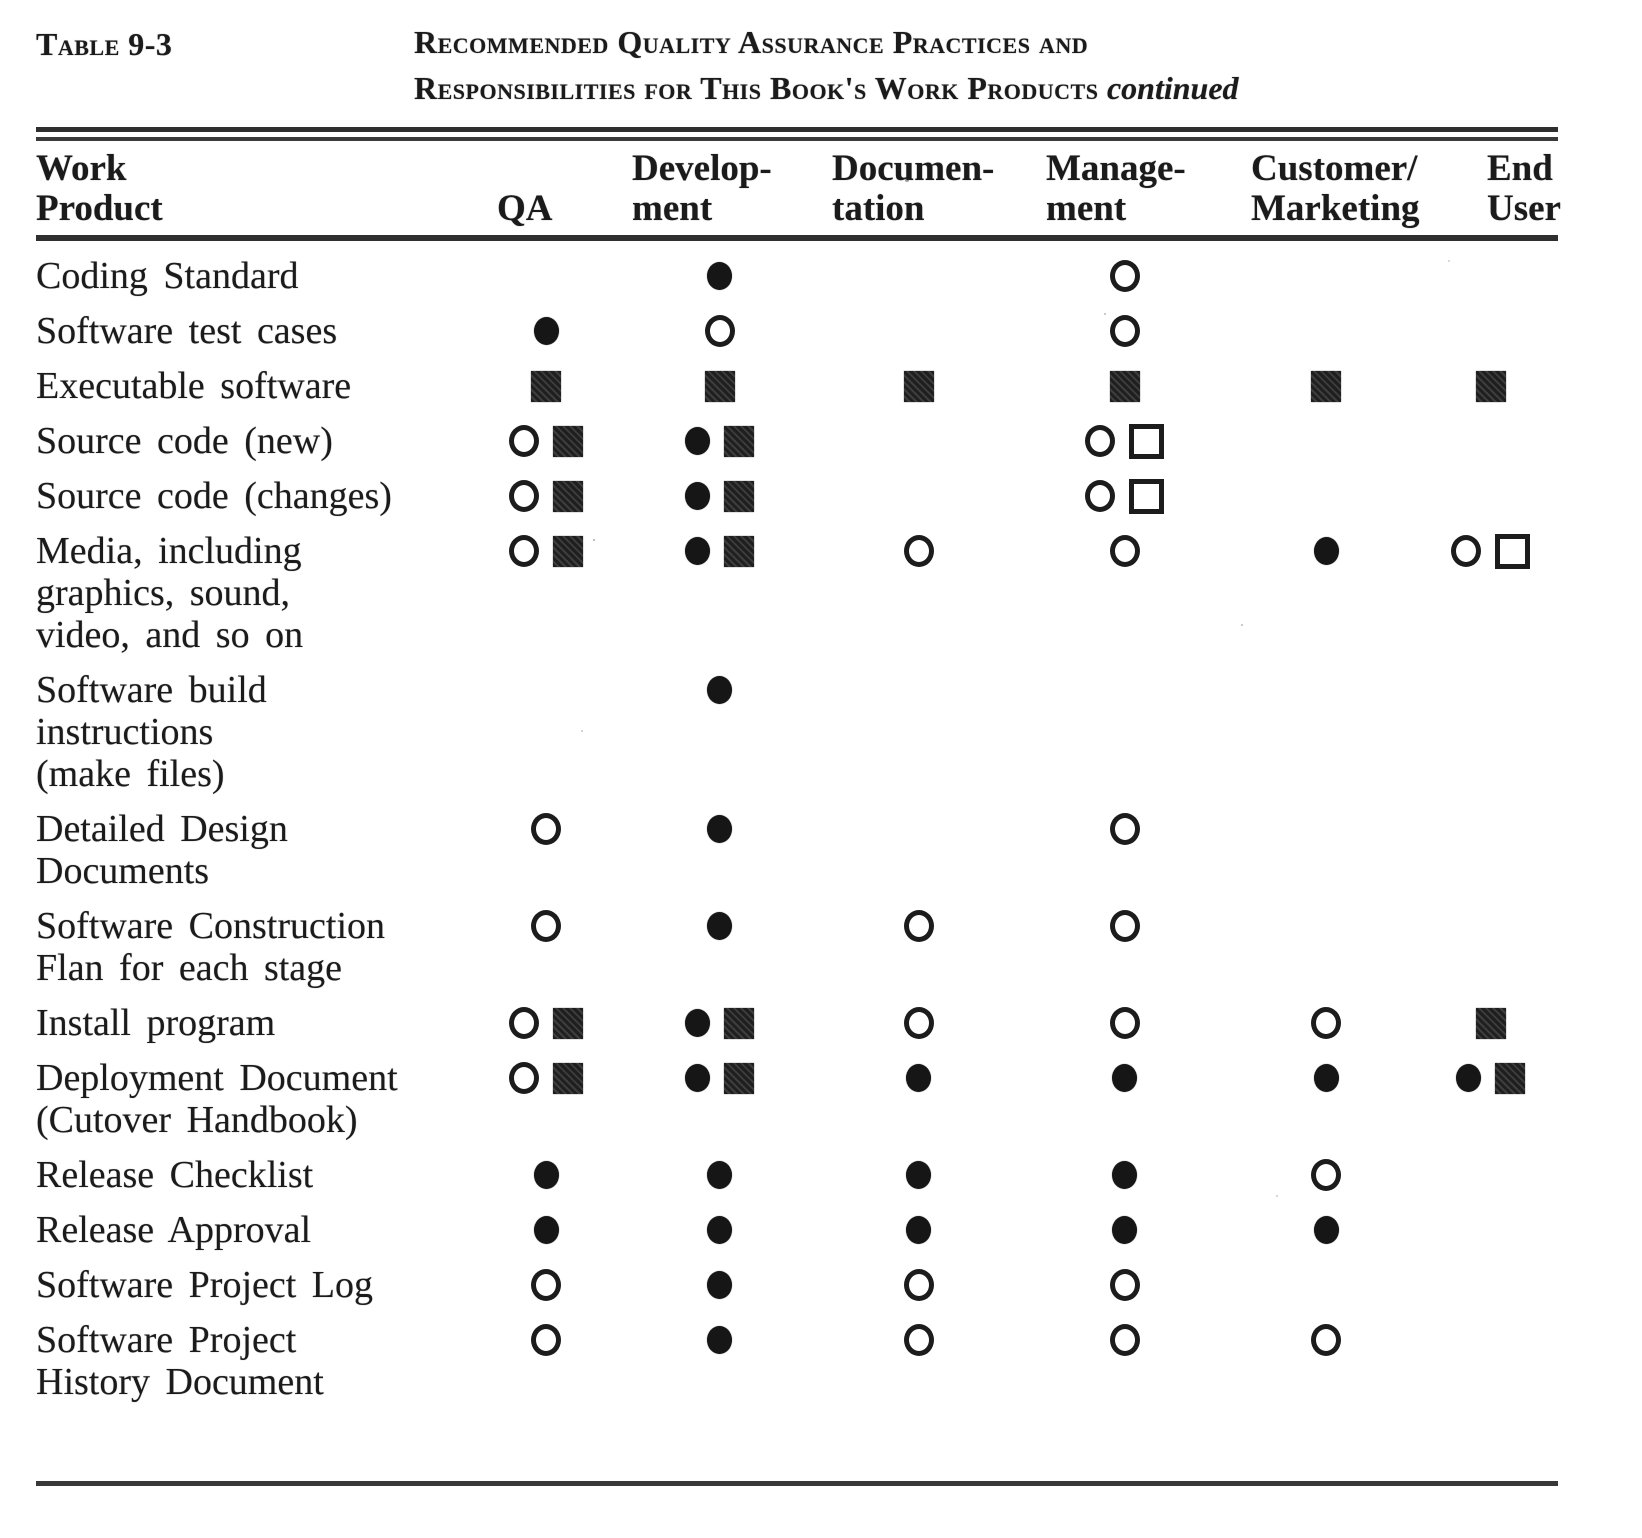 Image resolution: width=1642 pixels, height=1538 pixels. I want to click on column-header-end-user: End User, so click(1492, 188).